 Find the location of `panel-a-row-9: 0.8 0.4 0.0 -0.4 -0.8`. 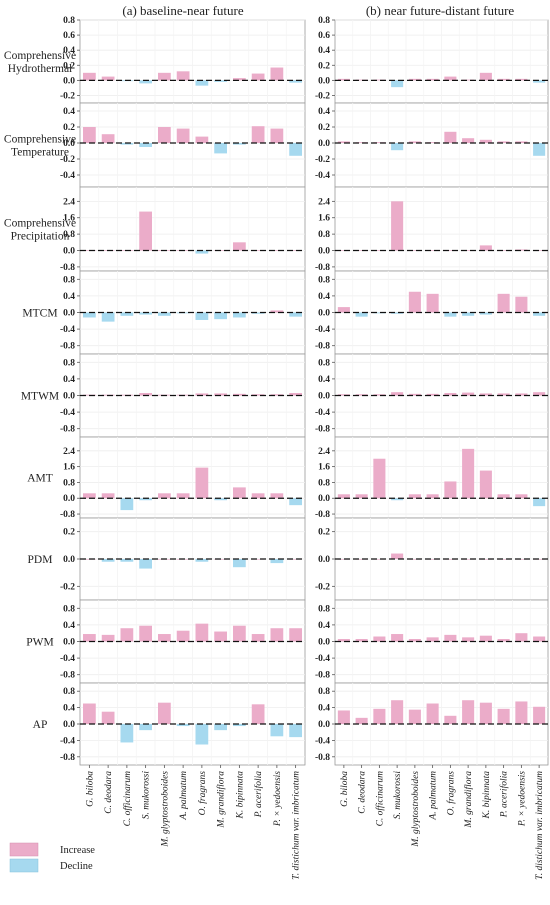

panel-a-row-9: 0.8 0.4 0.0 -0.4 -0.8 is located at coordinates (183, 725).